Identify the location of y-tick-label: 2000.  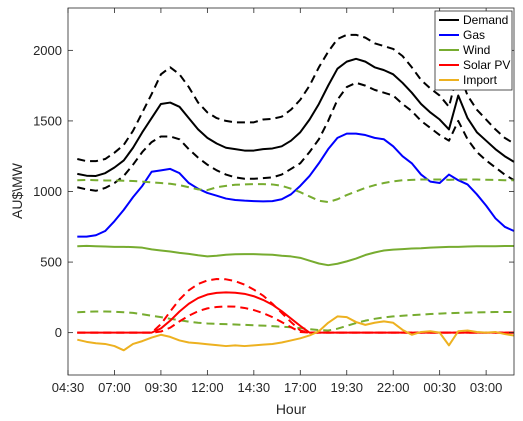
(47, 50).